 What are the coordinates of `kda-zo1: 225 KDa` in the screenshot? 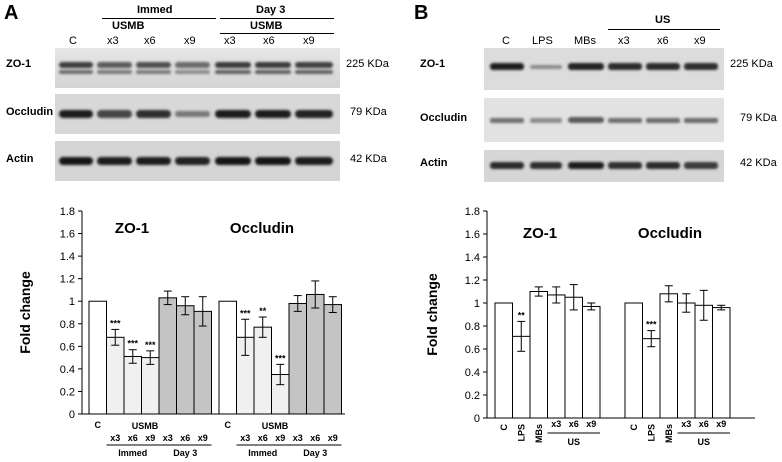 It's located at (367, 64).